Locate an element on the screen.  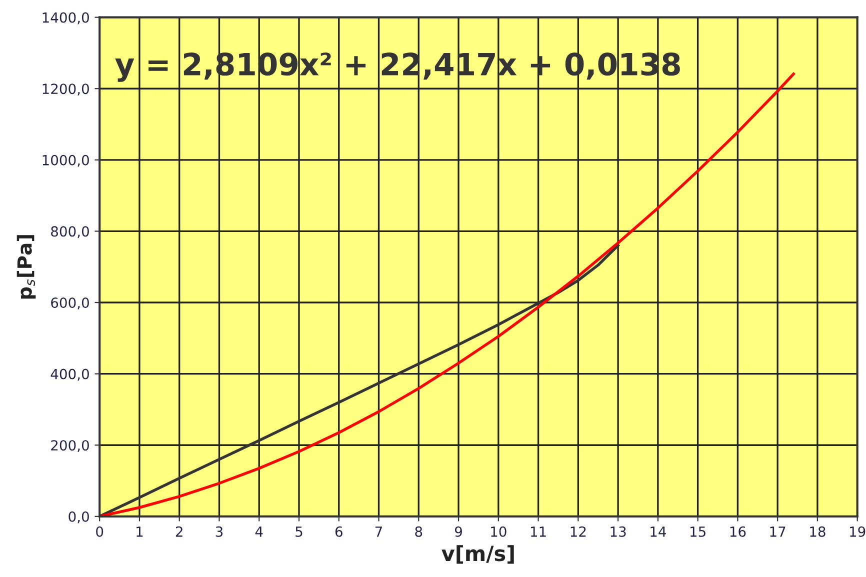
y-tick-label: 800,0 is located at coordinates (70, 232).